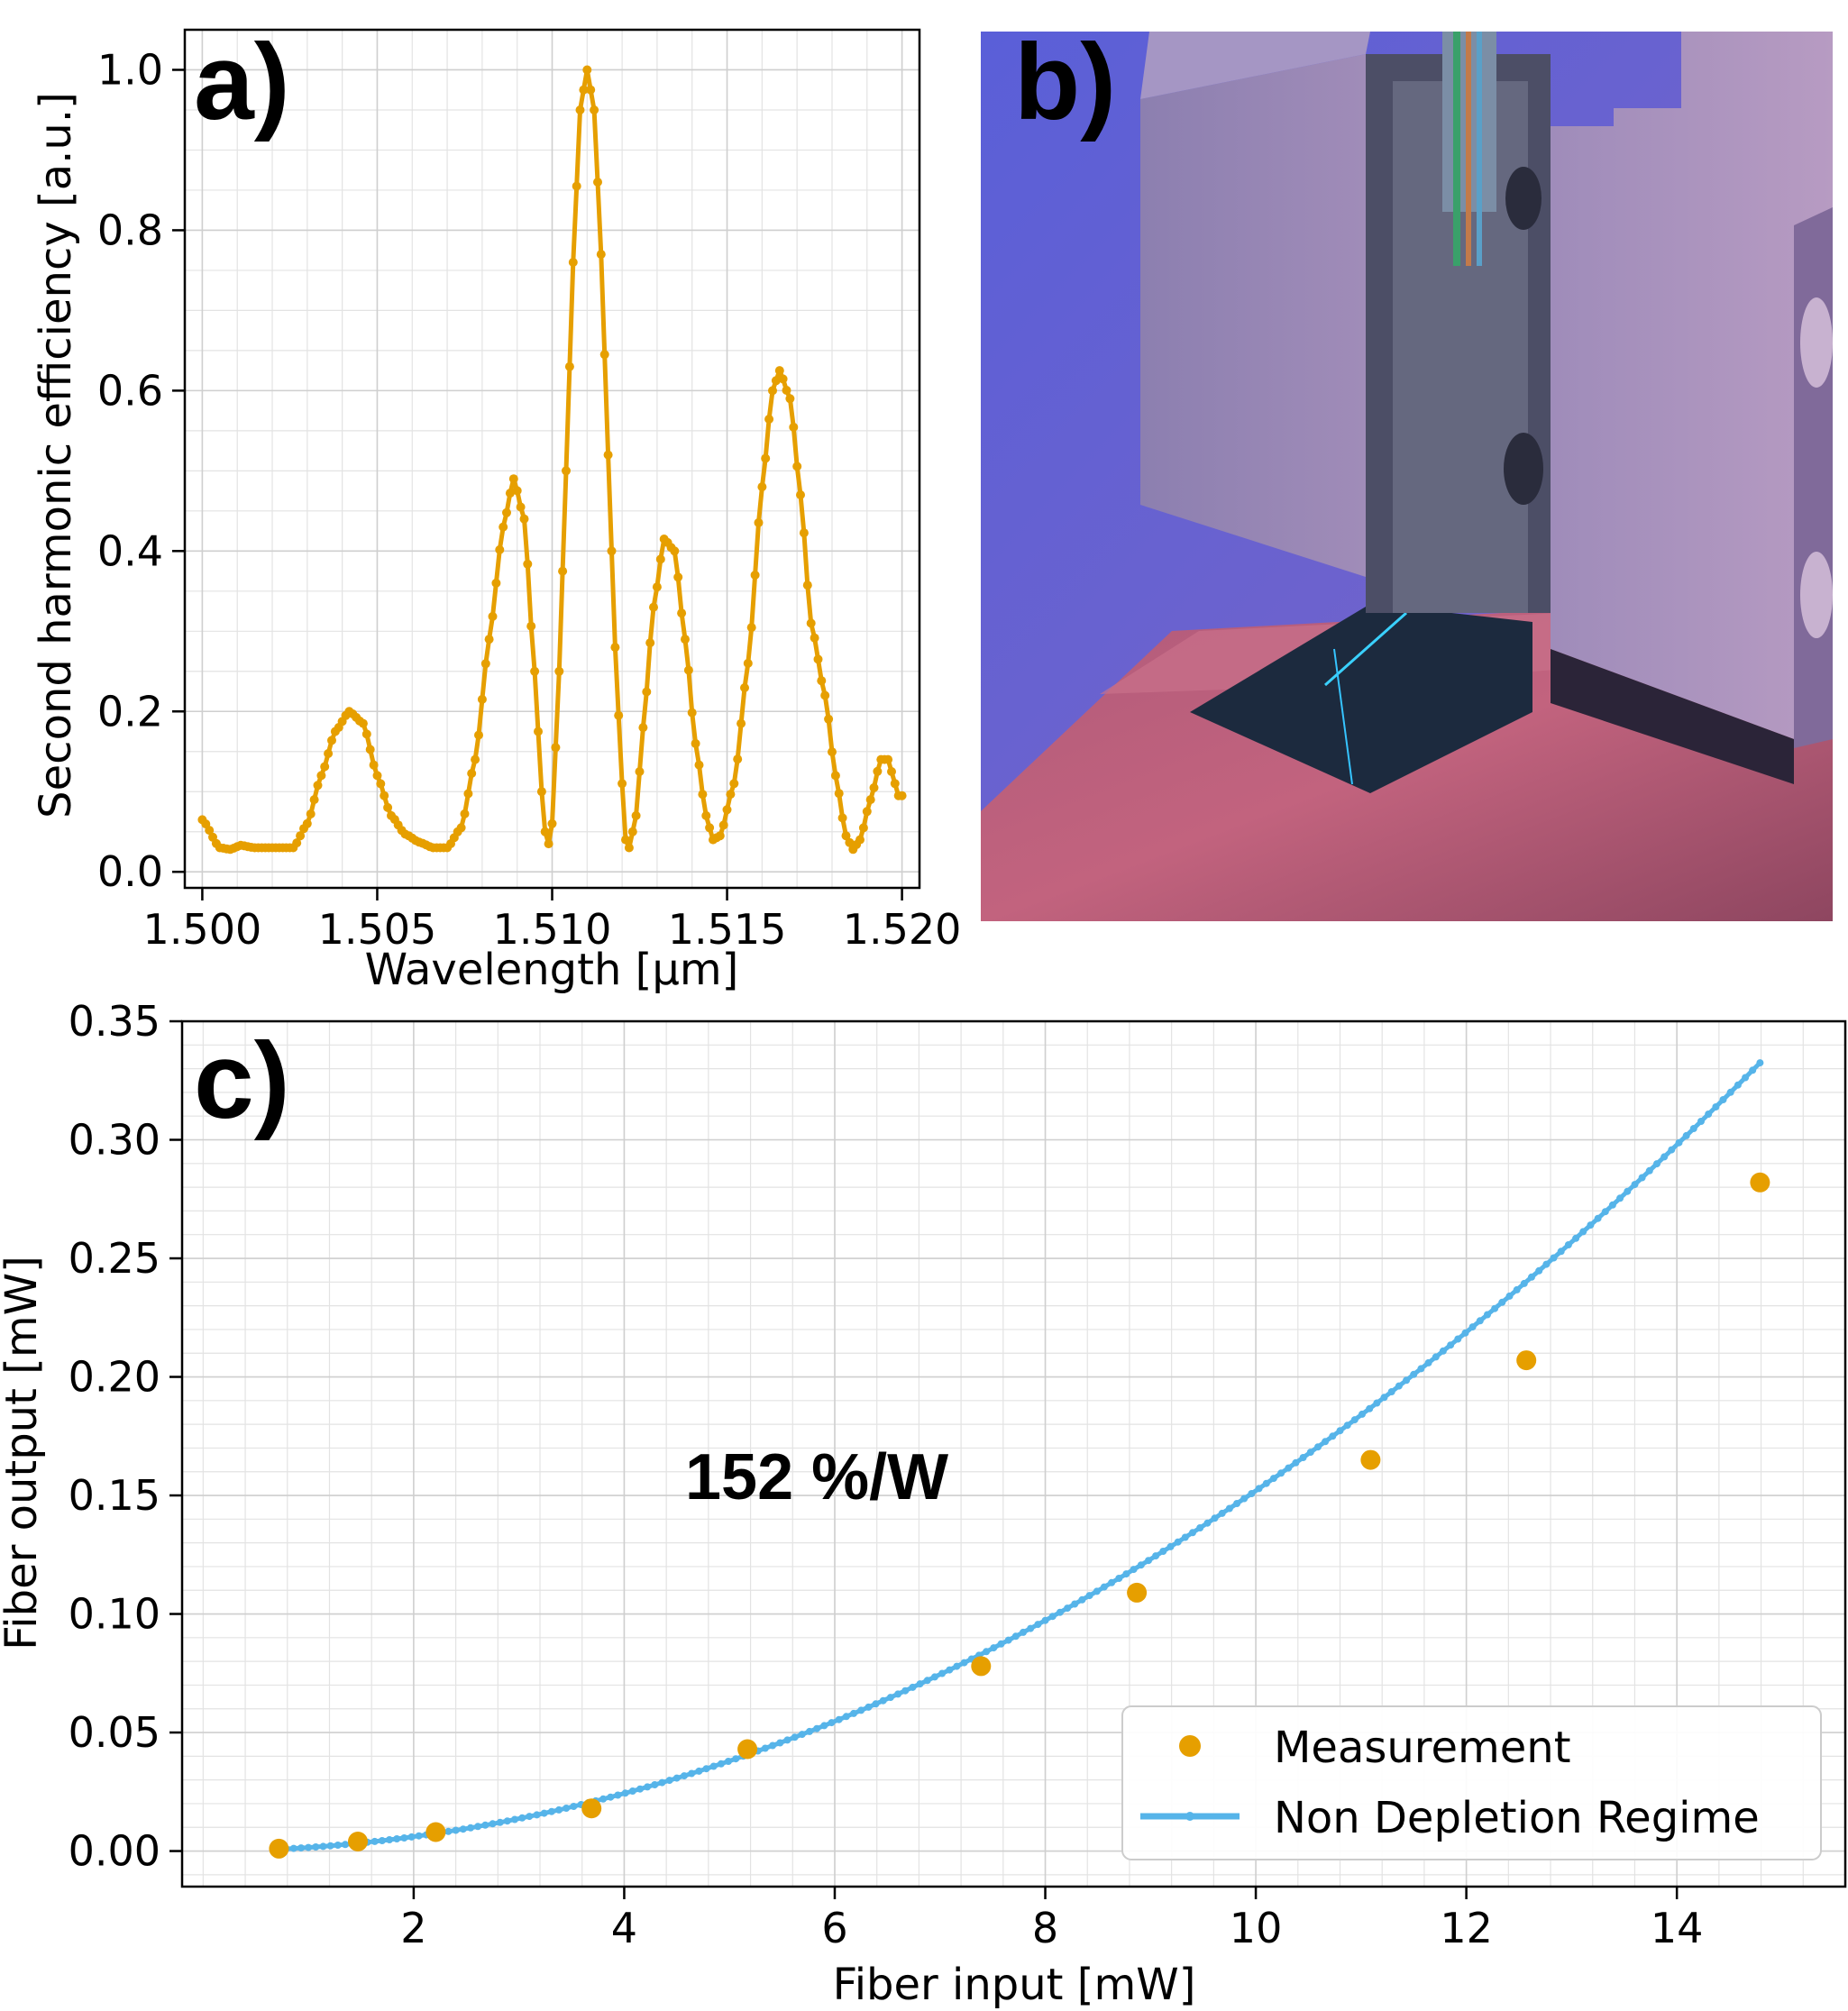 Image resolution: width=1848 pixels, height=2011 pixels. Describe the element at coordinates (114, 1377) in the screenshot. I see `panel-c-y-tick-label: 0.20` at that location.